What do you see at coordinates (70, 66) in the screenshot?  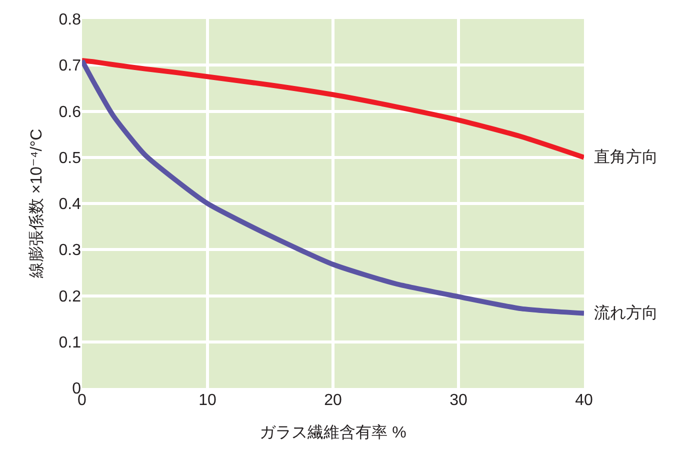 I see `y-tick-label: 0.7` at bounding box center [70, 66].